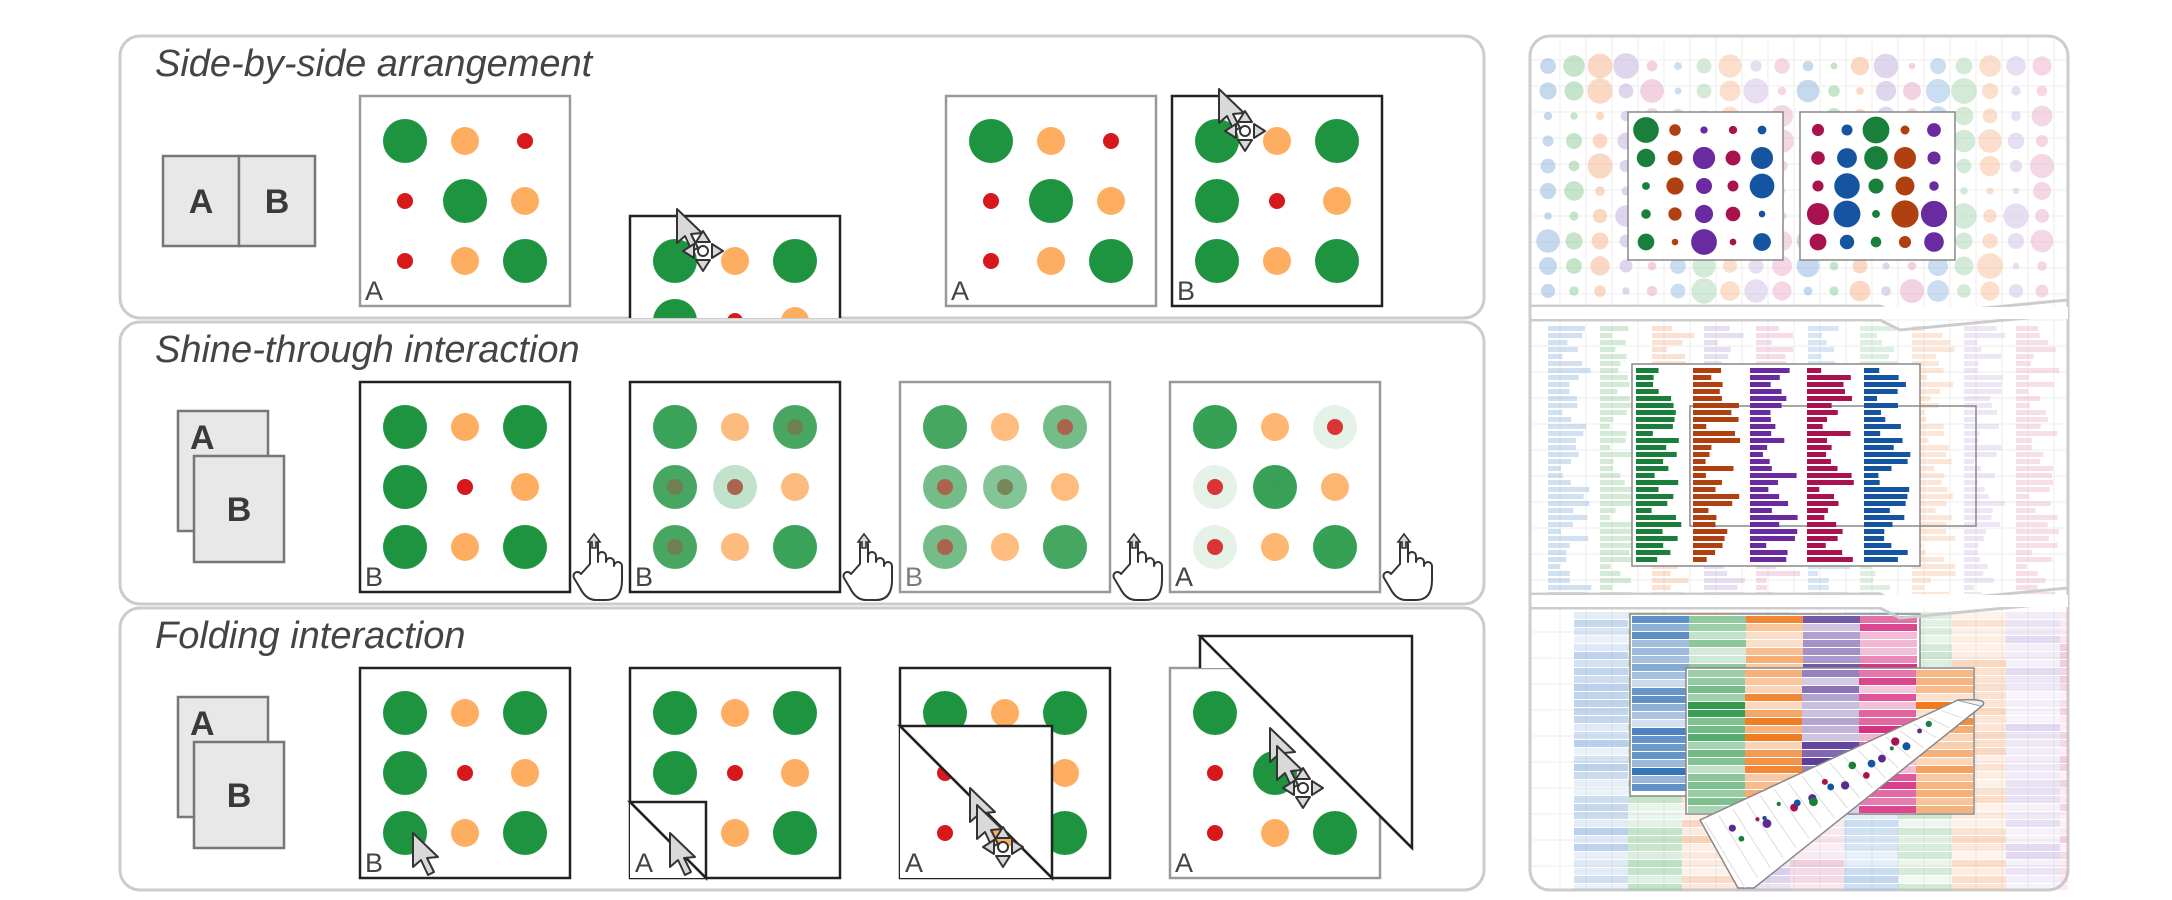  I want to click on dragged-panel, so click(735, 263).